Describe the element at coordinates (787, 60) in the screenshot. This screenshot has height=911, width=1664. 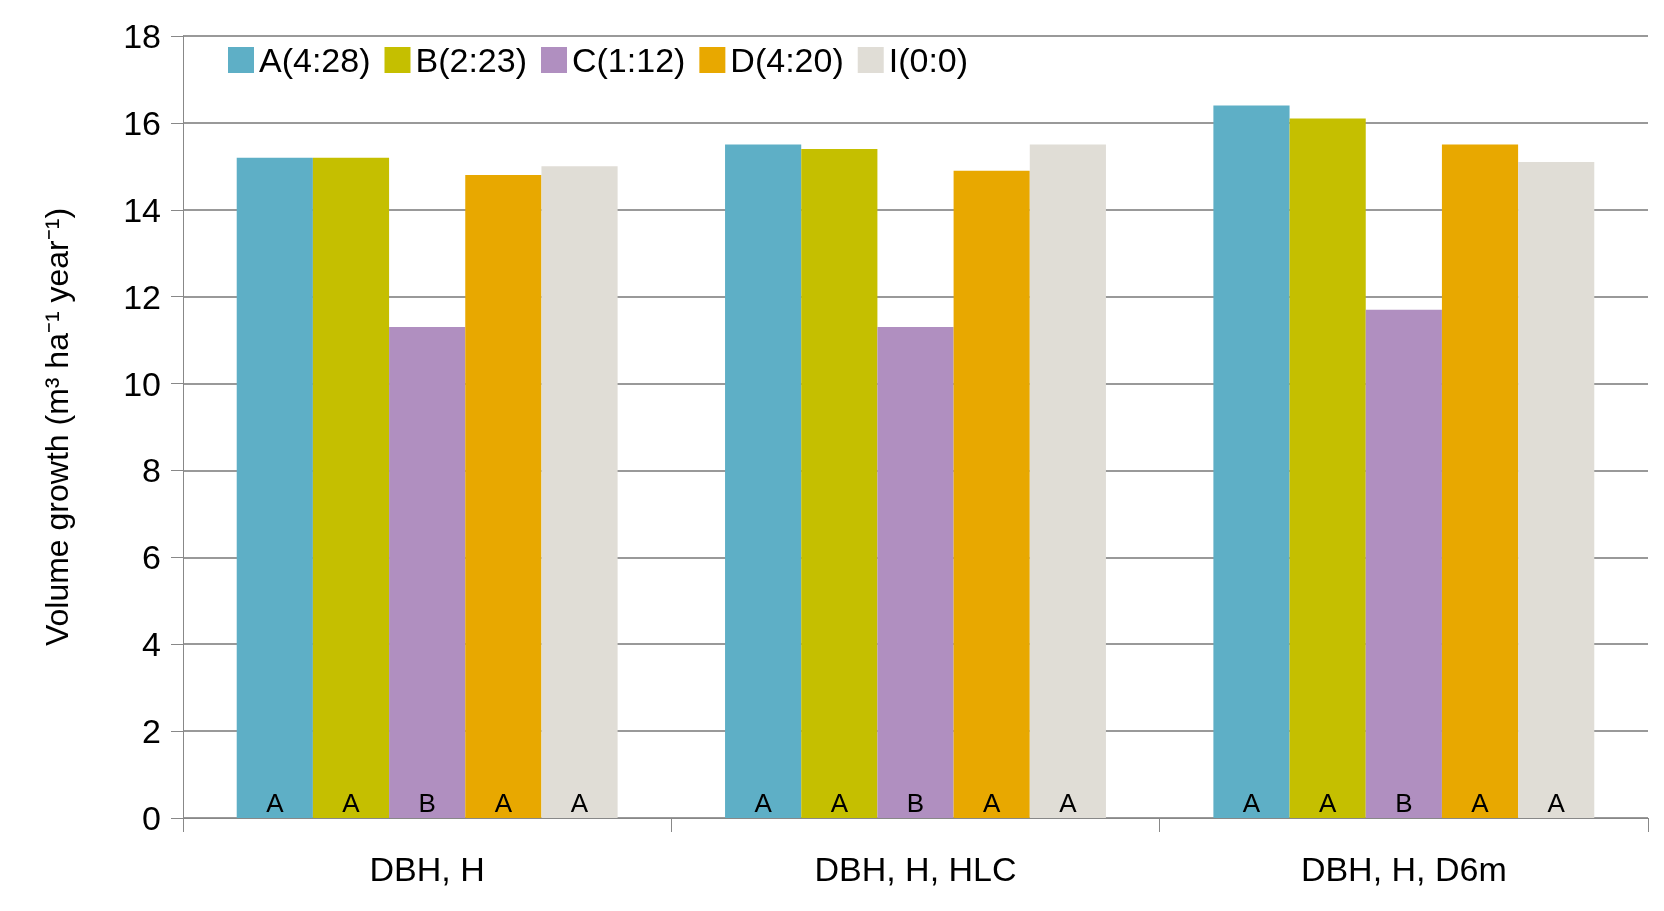
I see `legend-label: D(4:20)` at that location.